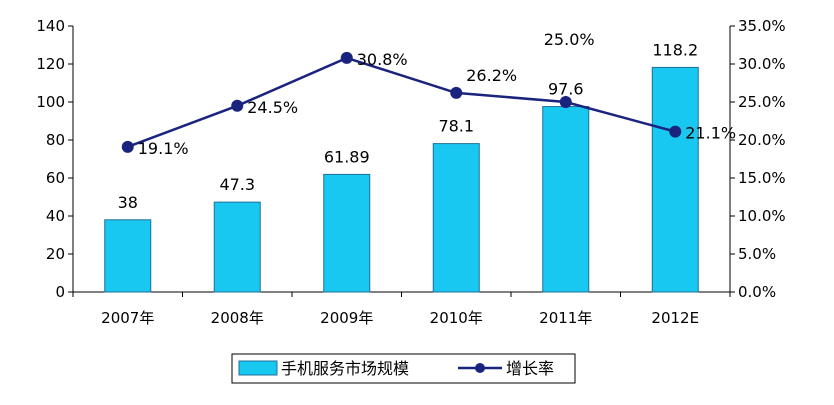  What do you see at coordinates (346, 318) in the screenshot?
I see `x-tick-label: 2009年` at bounding box center [346, 318].